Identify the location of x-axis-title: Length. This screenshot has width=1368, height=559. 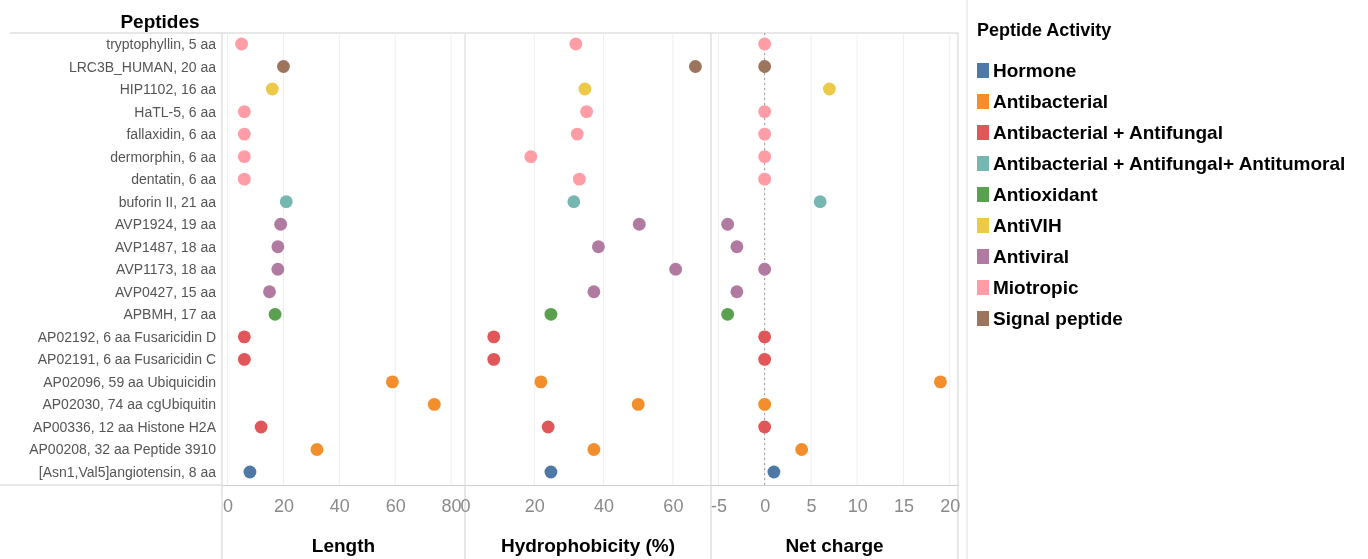
(343, 545).